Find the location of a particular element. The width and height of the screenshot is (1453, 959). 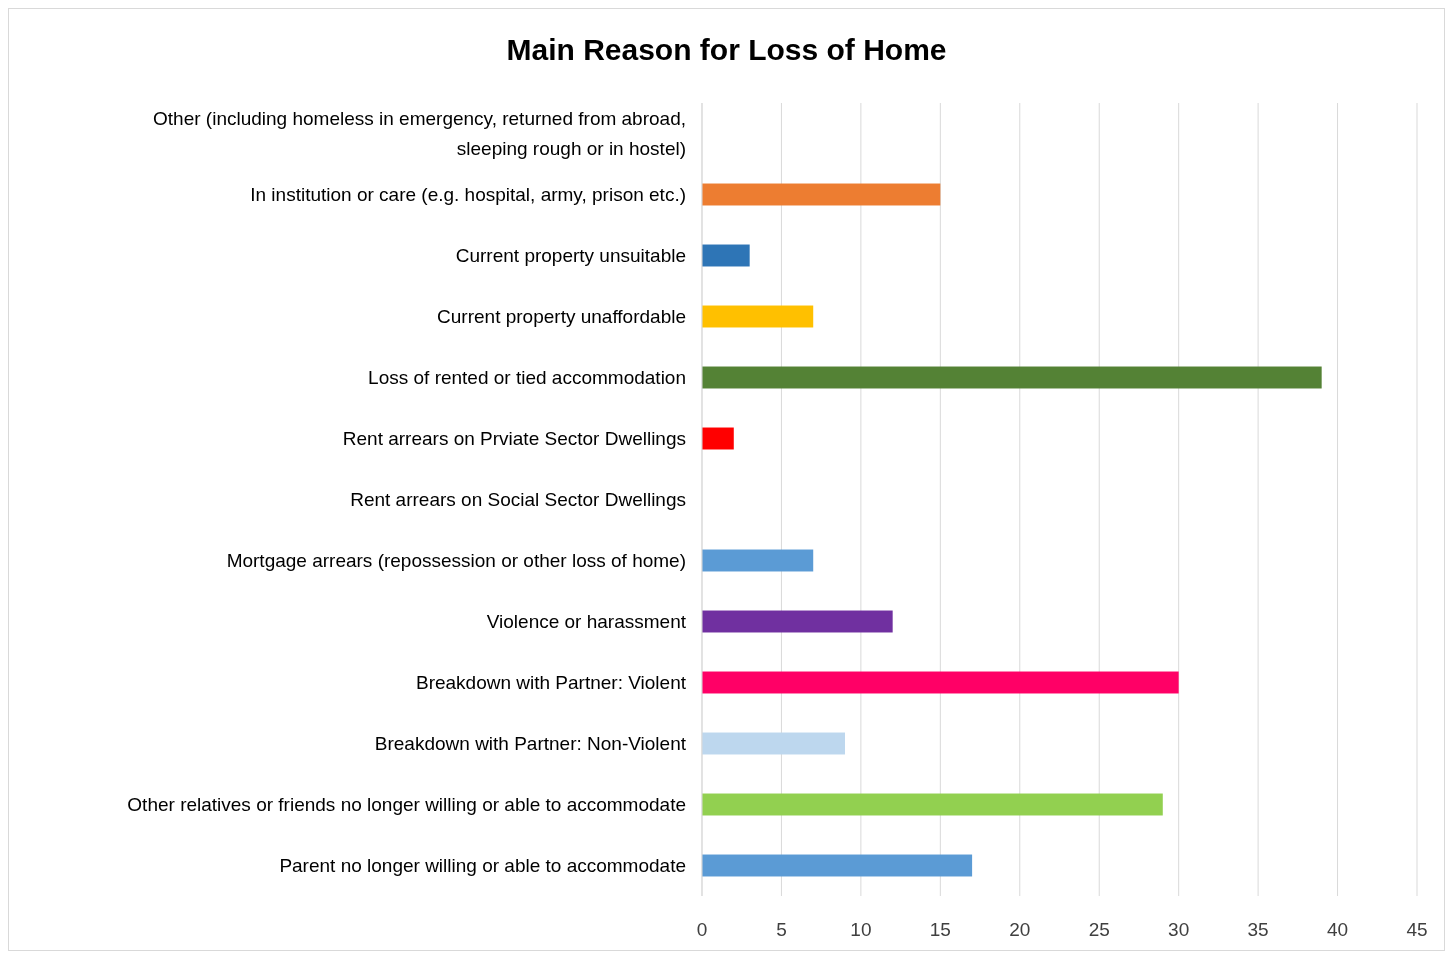

x-tick-label: 40 is located at coordinates (1337, 929).